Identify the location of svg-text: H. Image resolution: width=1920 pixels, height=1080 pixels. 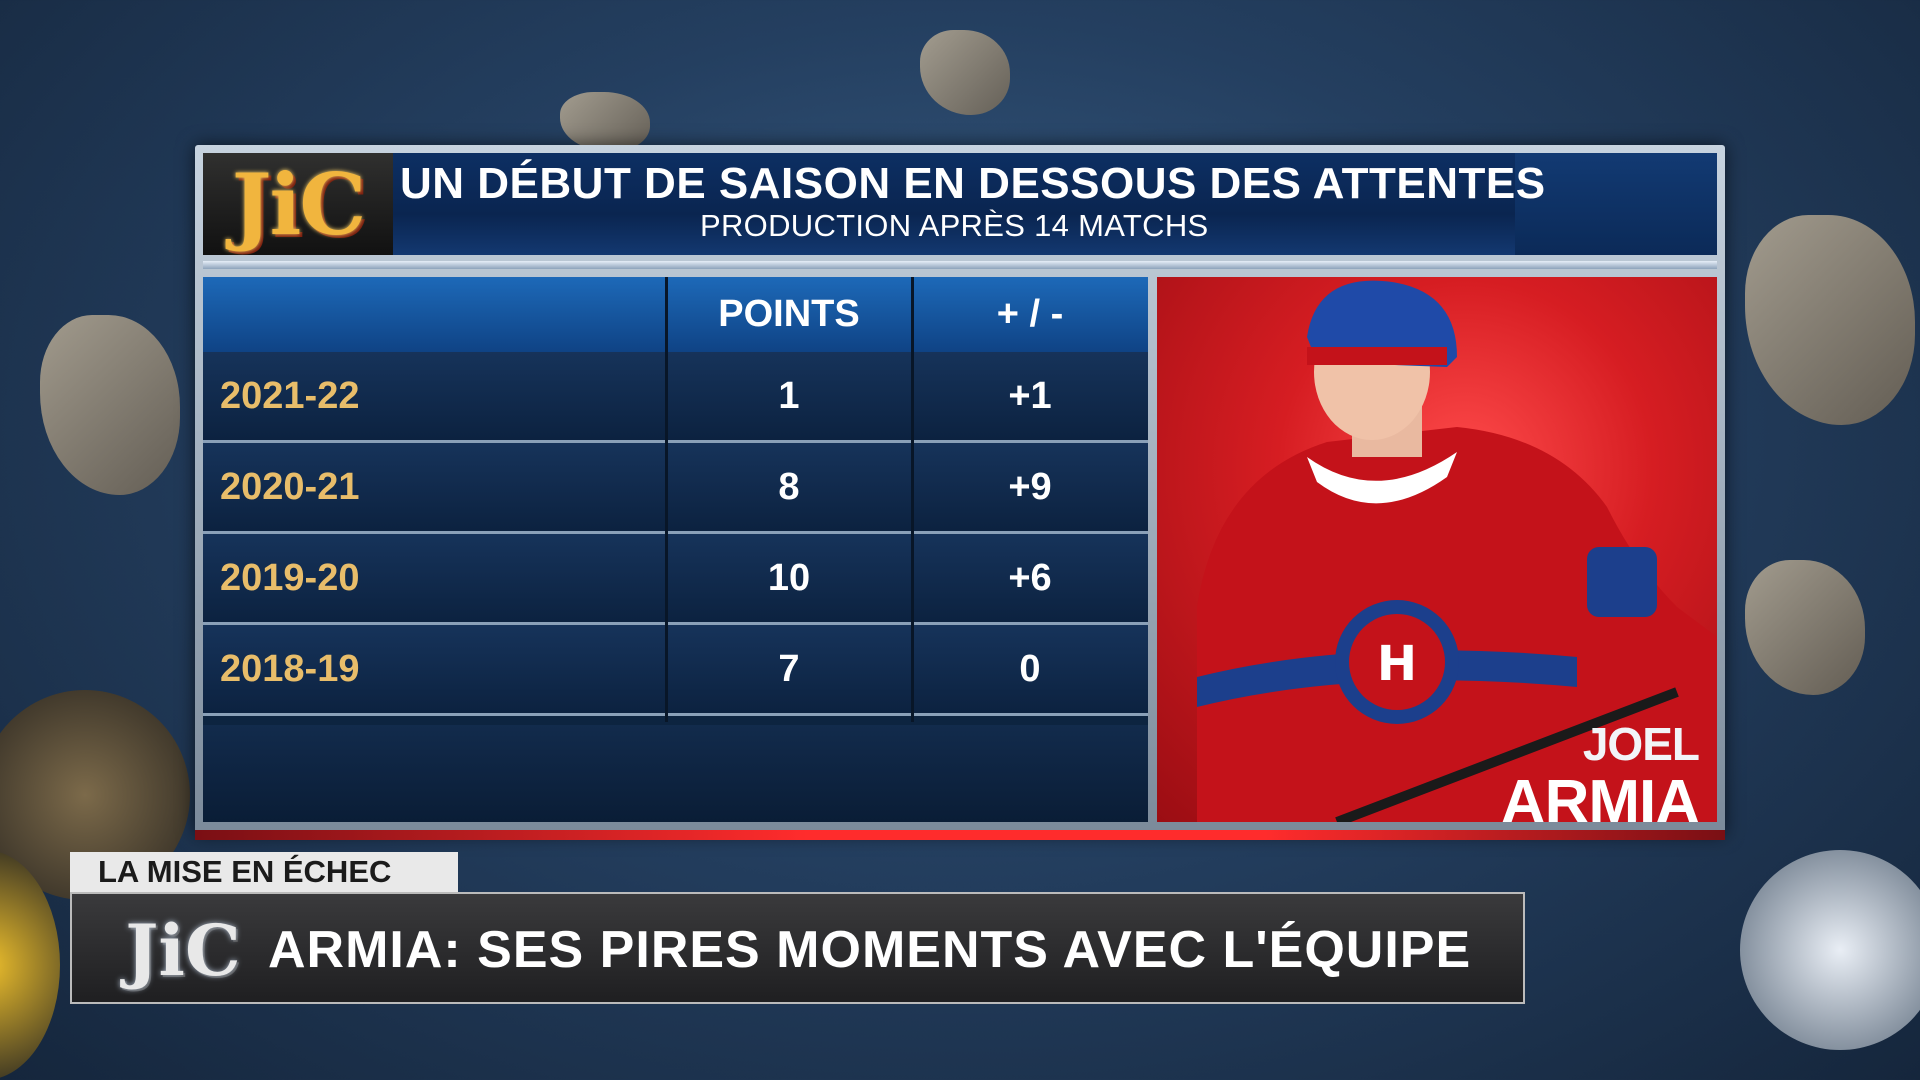
(1397, 664).